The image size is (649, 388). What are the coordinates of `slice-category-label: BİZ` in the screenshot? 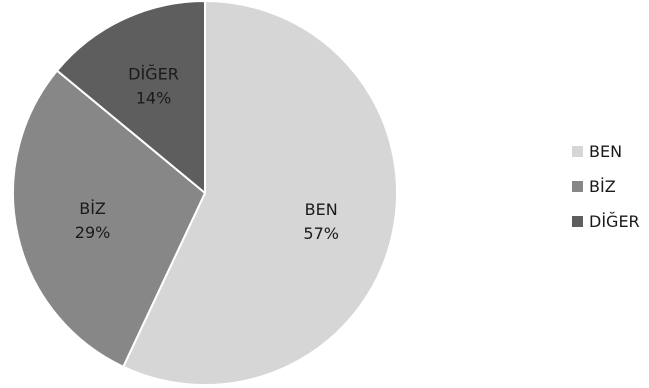 It's located at (92, 208).